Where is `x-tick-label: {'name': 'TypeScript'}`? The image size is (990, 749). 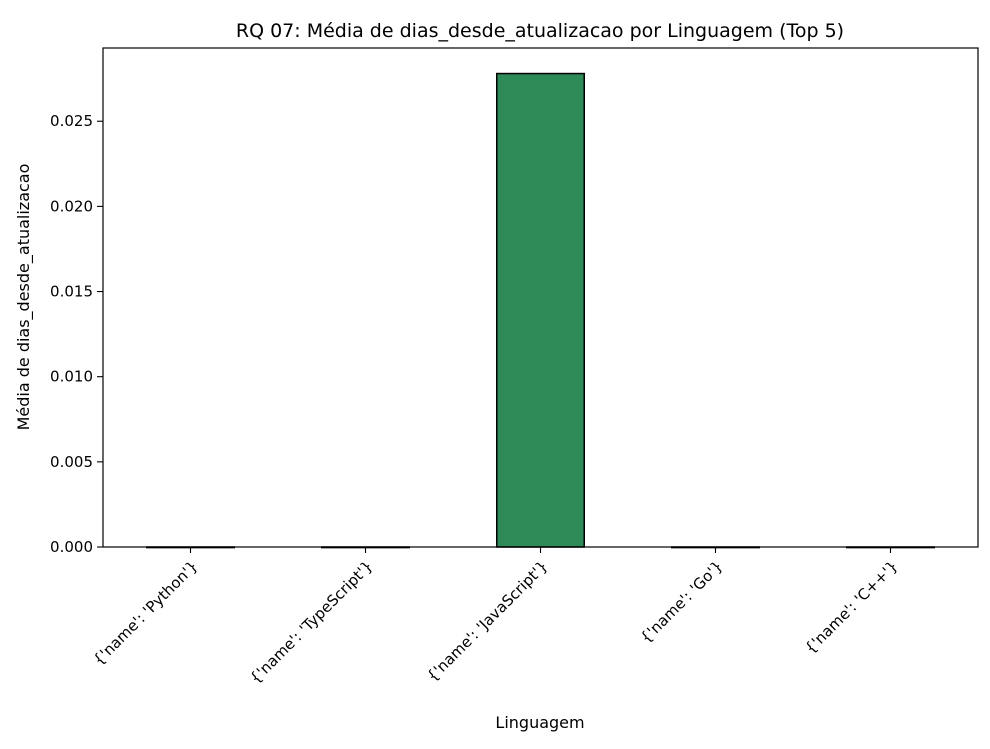
x-tick-label: {'name': 'TypeScript'} is located at coordinates (311, 622).